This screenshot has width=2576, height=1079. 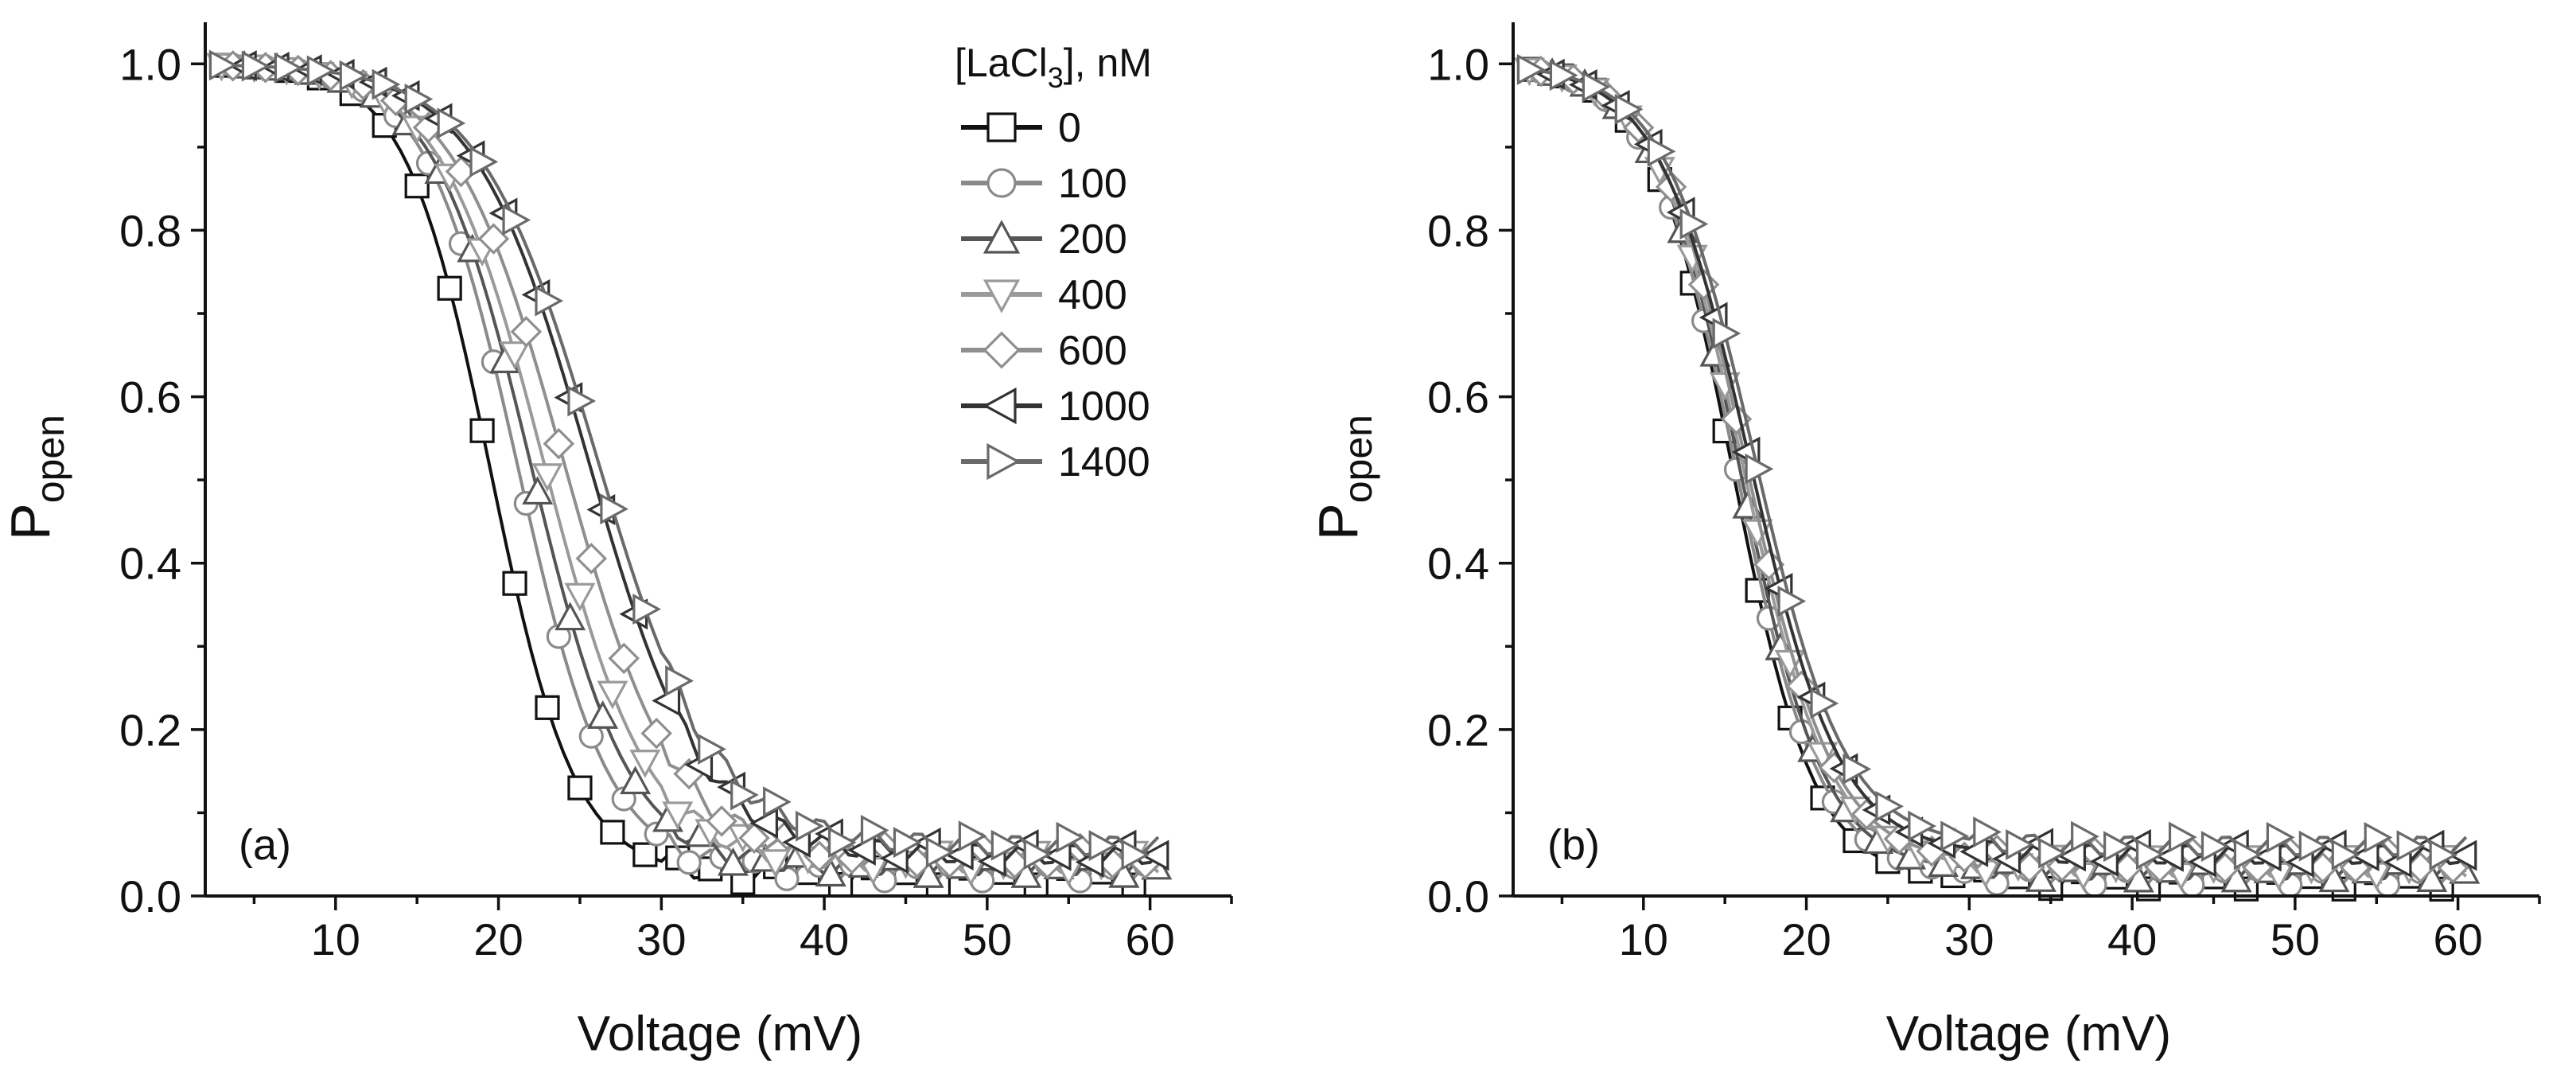 What do you see at coordinates (1574, 845) in the screenshot?
I see `panel-label-b: (b)` at bounding box center [1574, 845].